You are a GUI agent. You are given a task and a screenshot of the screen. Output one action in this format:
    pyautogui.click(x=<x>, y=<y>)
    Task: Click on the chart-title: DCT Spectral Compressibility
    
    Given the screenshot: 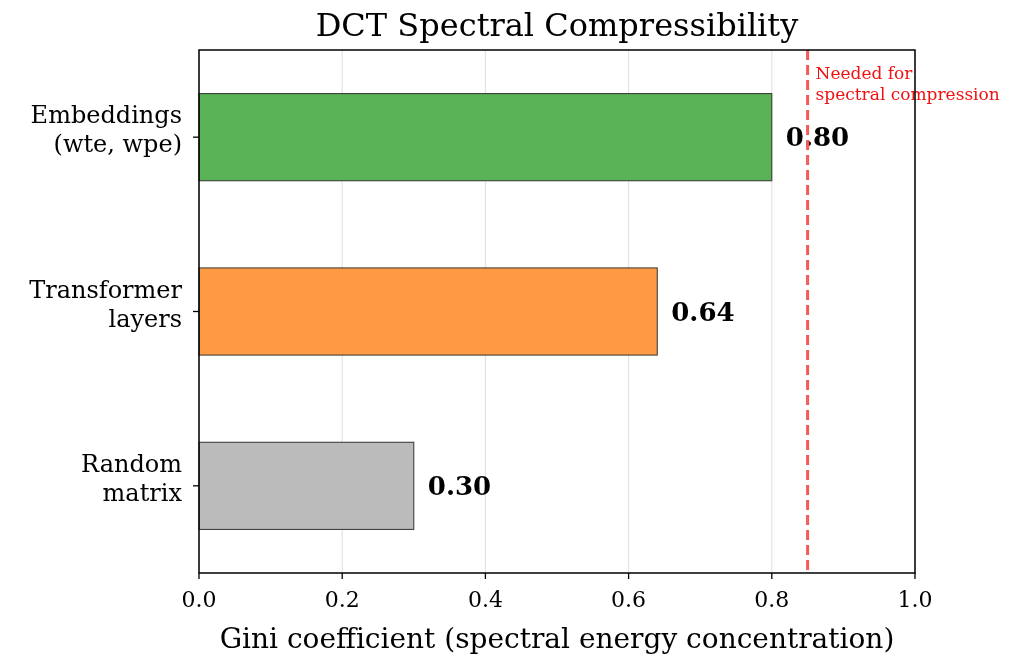 What is the action you would take?
    pyautogui.click(x=557, y=25)
    